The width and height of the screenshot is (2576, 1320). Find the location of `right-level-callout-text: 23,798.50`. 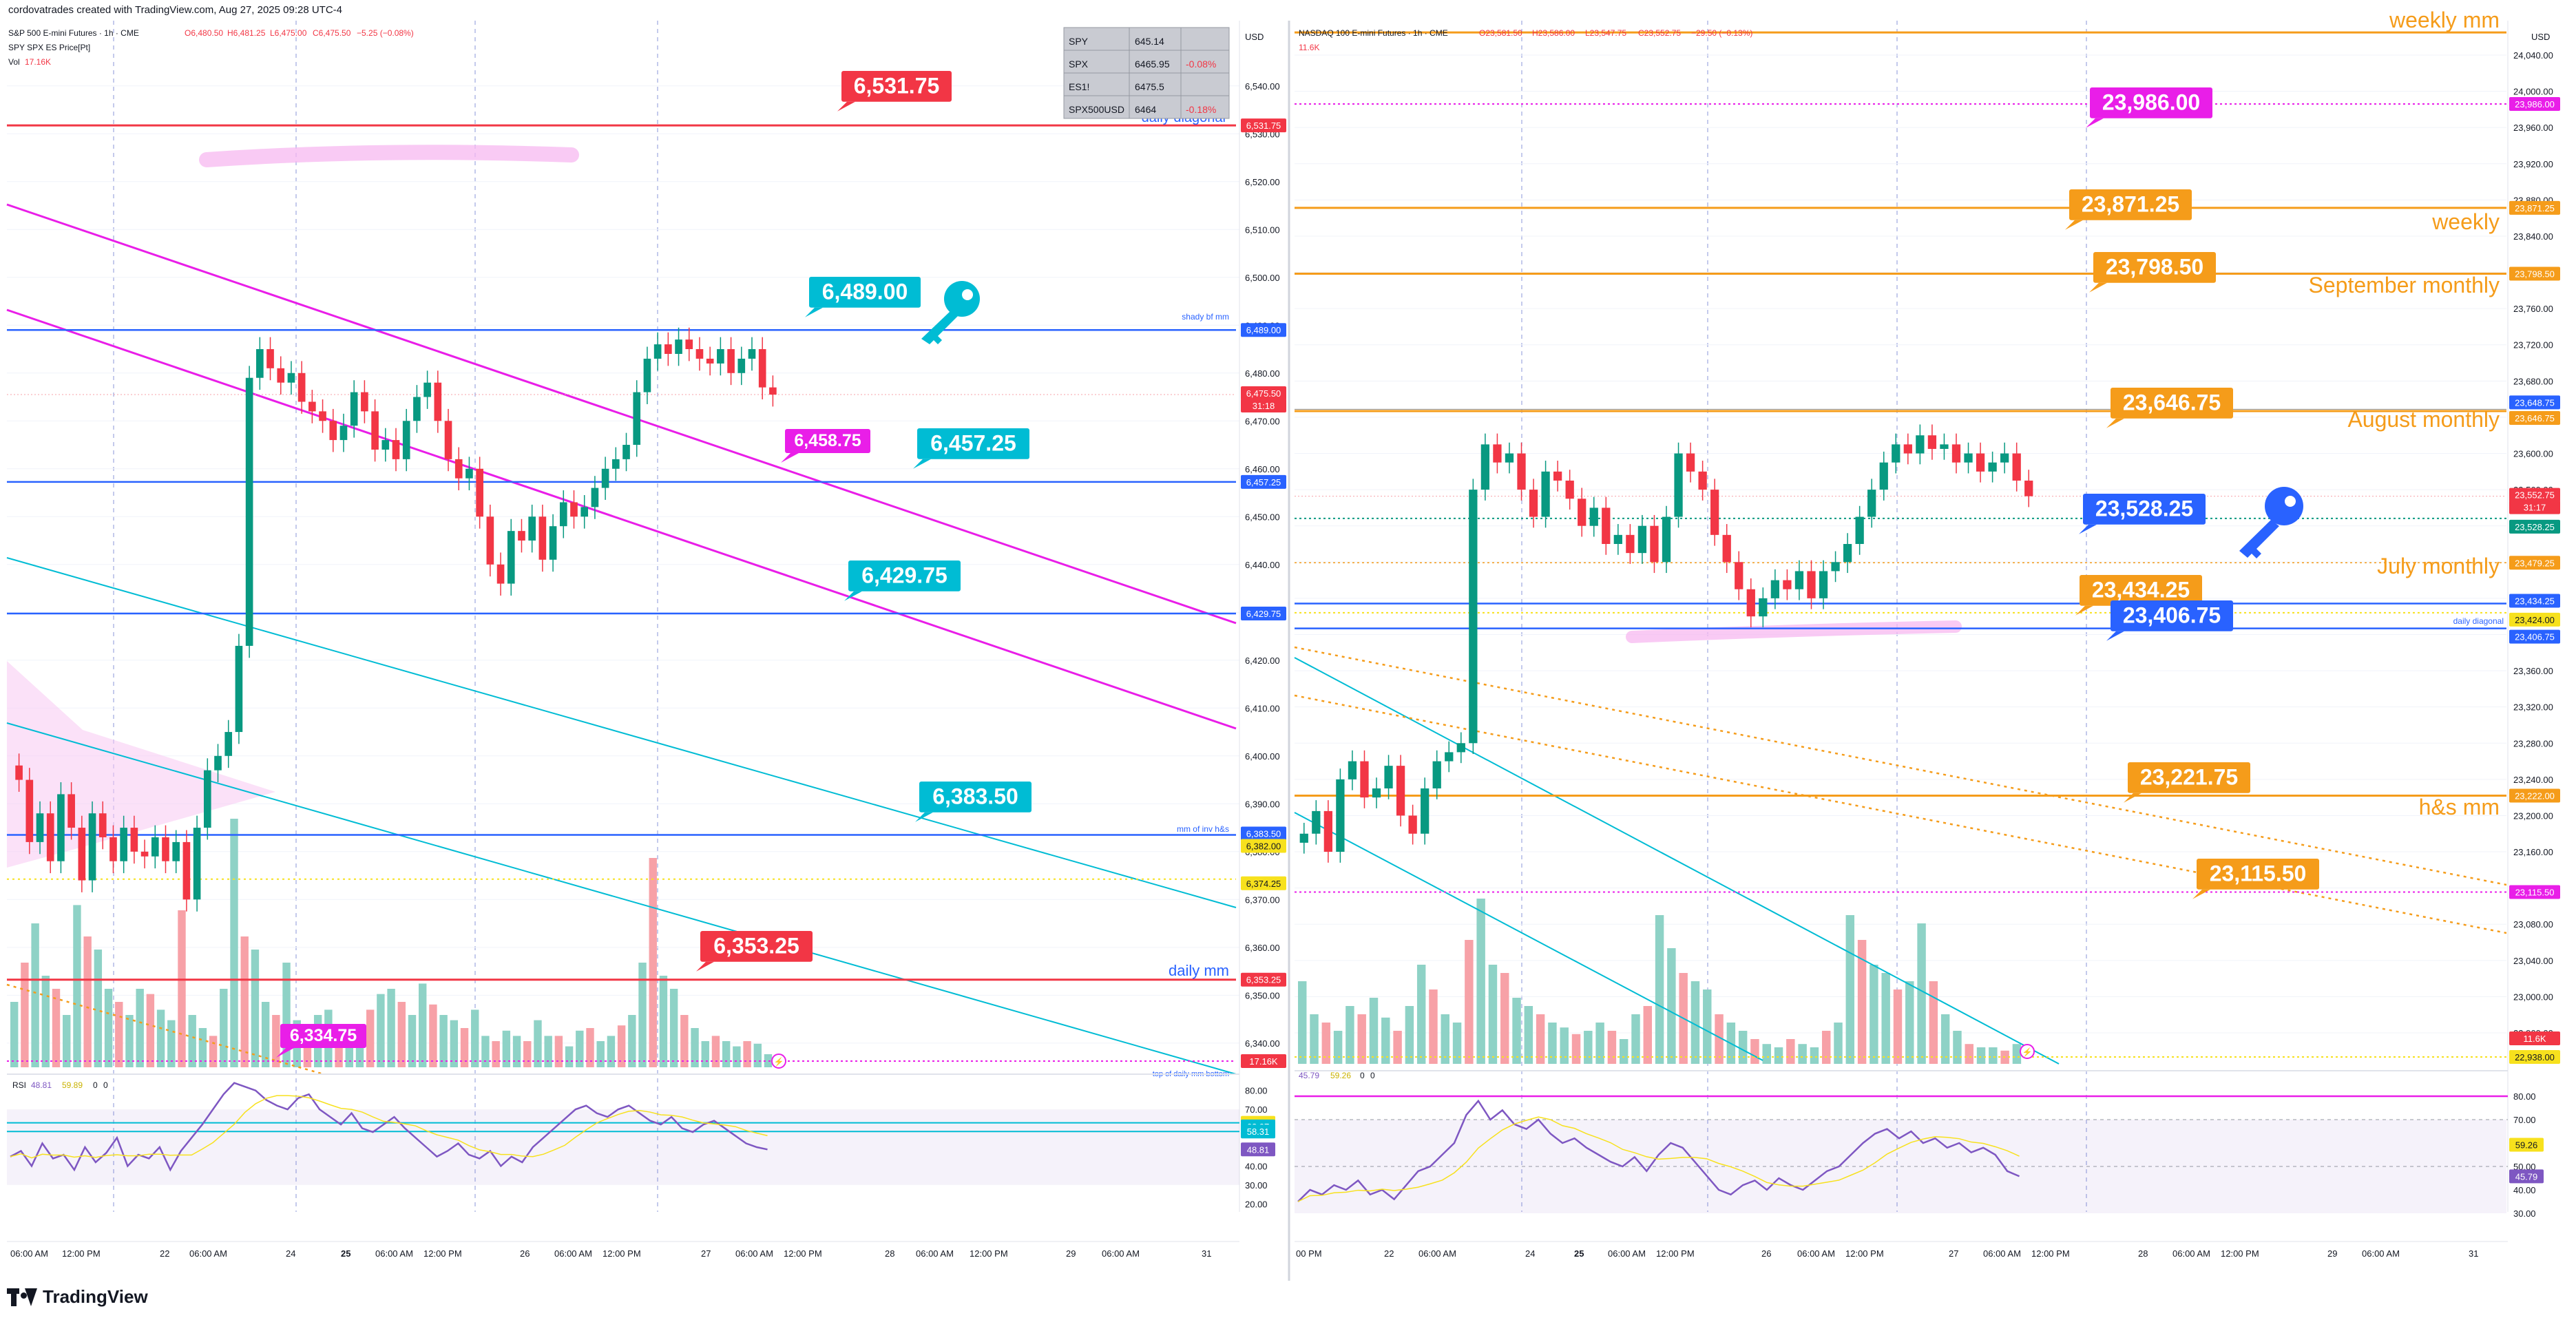

right-level-callout-text: 23,798.50 is located at coordinates (2154, 266).